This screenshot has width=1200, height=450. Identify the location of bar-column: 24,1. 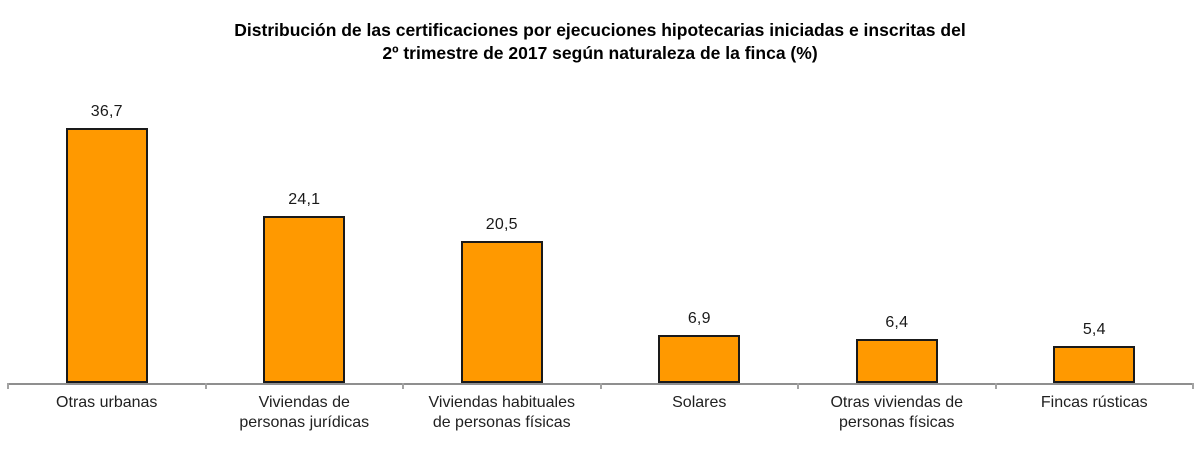
(305, 239).